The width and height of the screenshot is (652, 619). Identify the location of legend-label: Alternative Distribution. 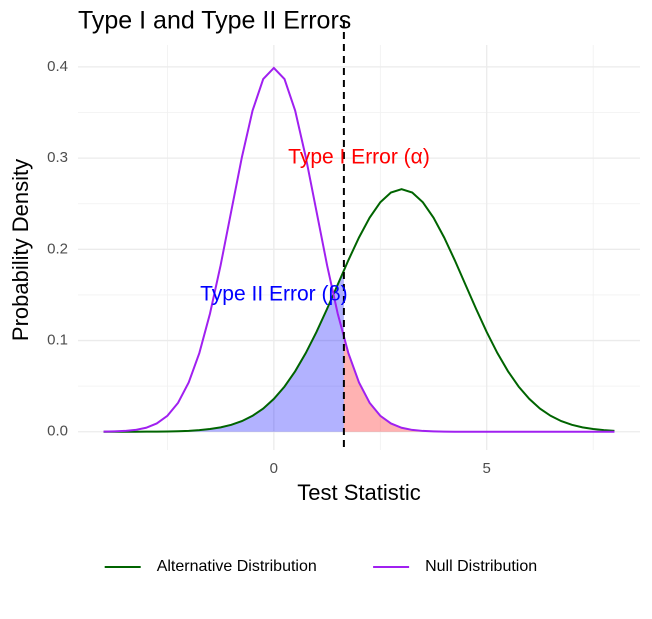
(237, 566).